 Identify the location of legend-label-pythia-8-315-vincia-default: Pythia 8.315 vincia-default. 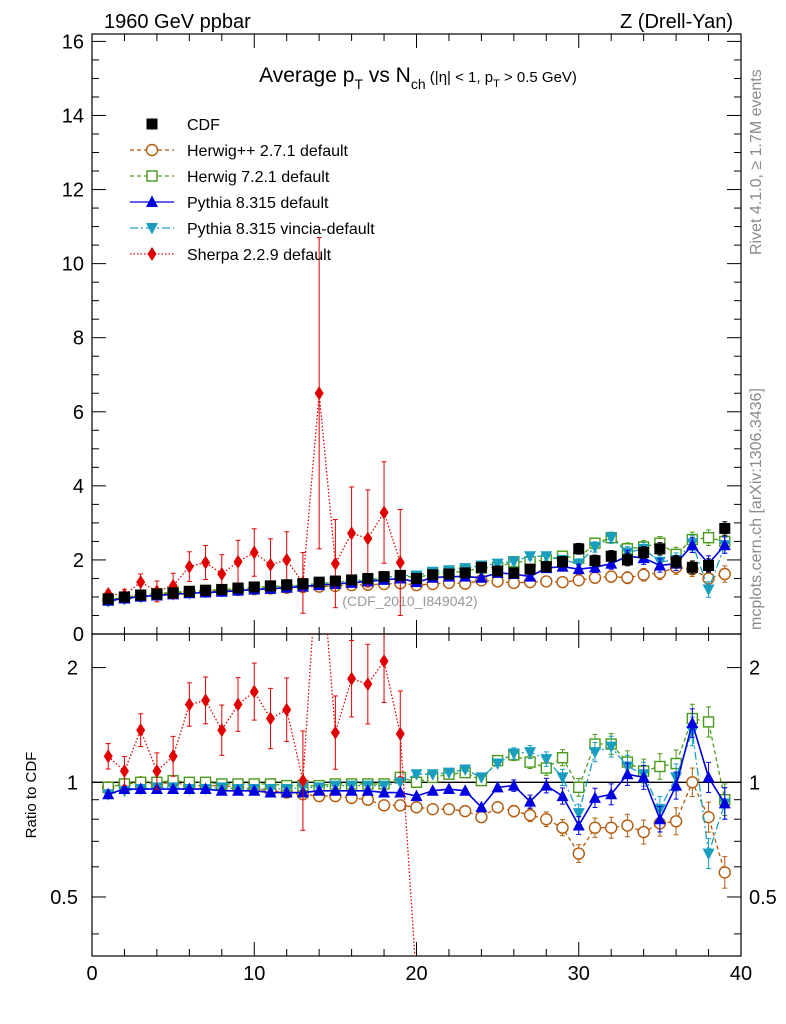
(281, 229).